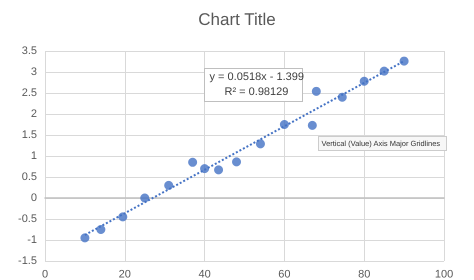 This screenshot has height=280, width=474. I want to click on x-tick-label: 40, so click(204, 274).